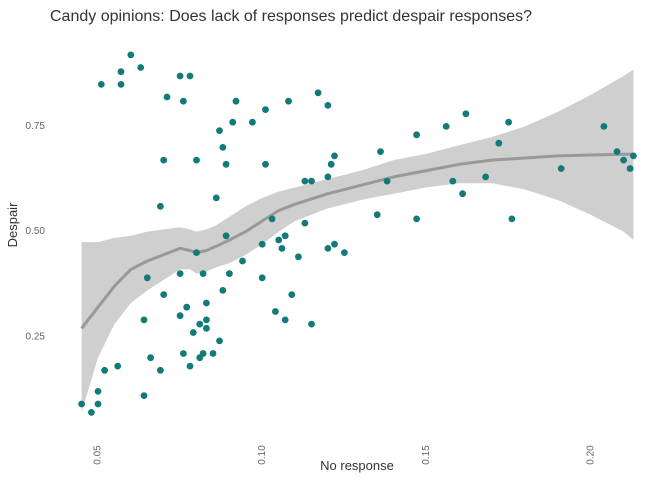  Describe the element at coordinates (12, 224) in the screenshot. I see `y-axis-title: Despair` at that location.